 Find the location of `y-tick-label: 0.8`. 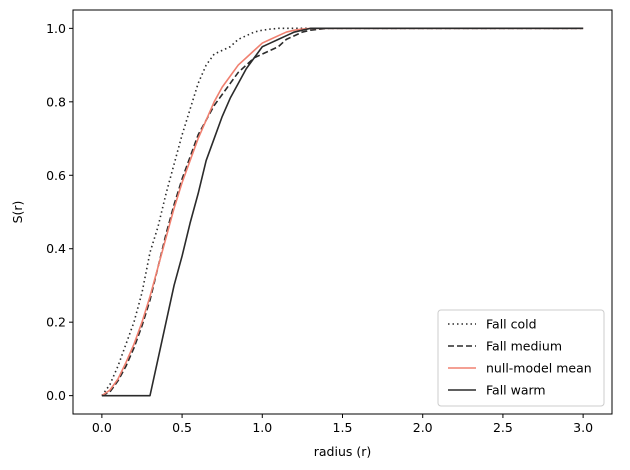

y-tick-label: 0.8 is located at coordinates (56, 101).